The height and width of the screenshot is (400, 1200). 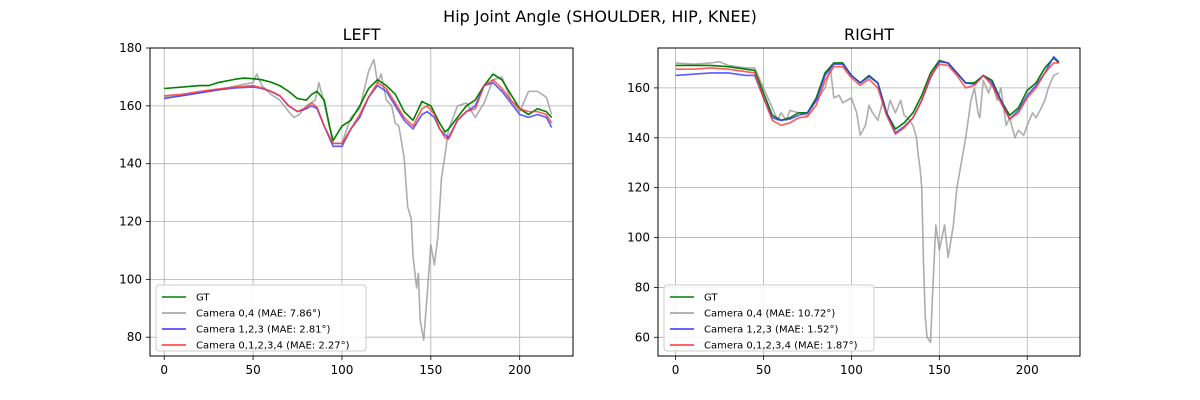 I want to click on left-y-tick-label: 120, so click(x=130, y=222).